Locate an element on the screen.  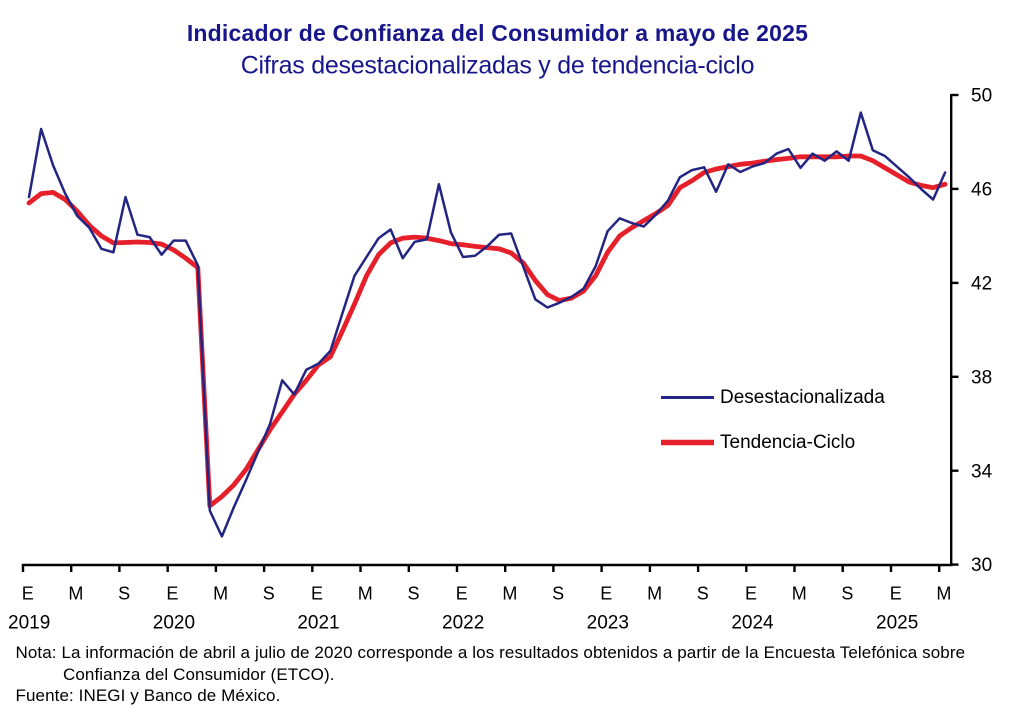
svg-text: 46 is located at coordinates (981, 190).